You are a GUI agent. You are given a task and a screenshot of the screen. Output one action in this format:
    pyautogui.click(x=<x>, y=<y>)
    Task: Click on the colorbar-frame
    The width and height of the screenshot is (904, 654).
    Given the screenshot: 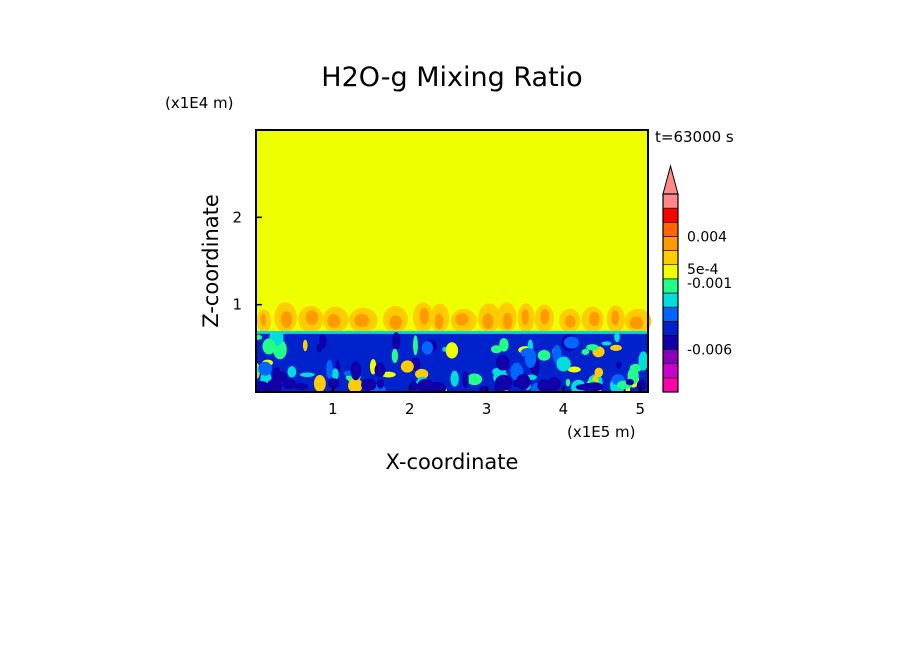 What is the action you would take?
    pyautogui.click(x=670, y=293)
    